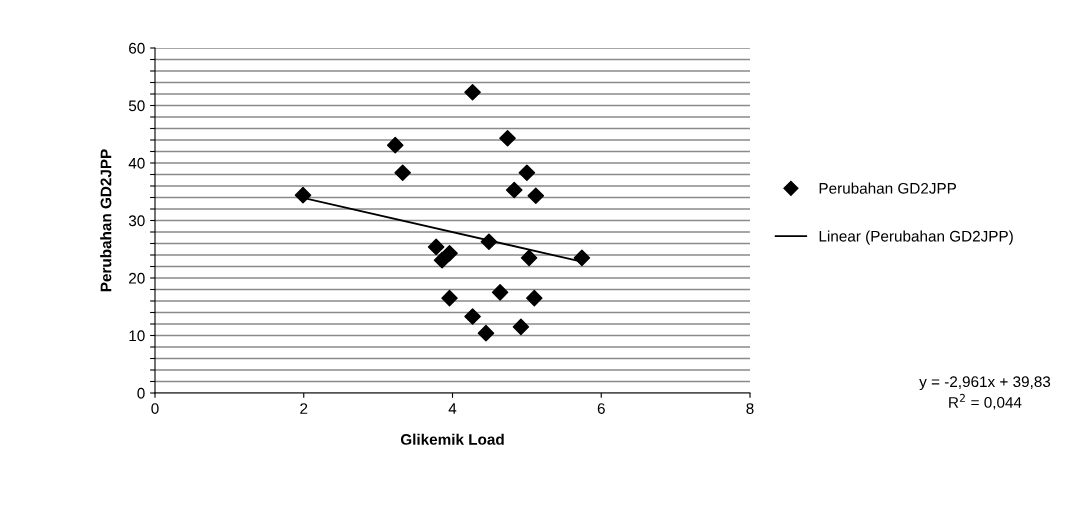 The height and width of the screenshot is (530, 1085). I want to click on x-tick-label: 4, so click(452, 408).